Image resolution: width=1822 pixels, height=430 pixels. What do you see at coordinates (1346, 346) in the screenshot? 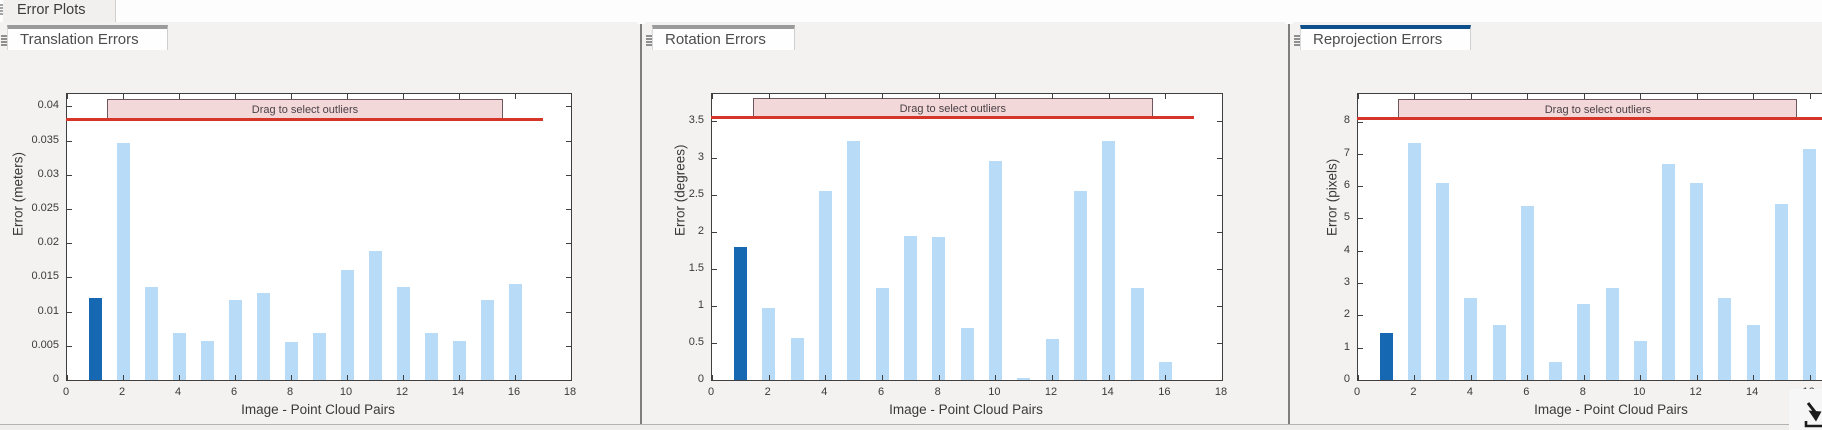
I see `y-tick-label: 1` at bounding box center [1346, 346].